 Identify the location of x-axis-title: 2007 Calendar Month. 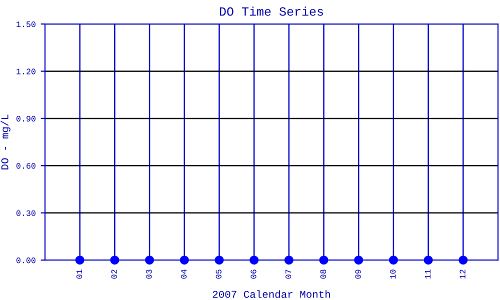
(271, 294).